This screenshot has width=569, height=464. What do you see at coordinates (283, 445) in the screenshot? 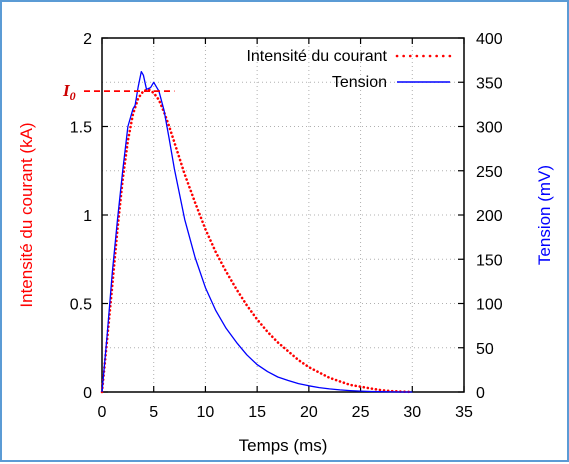
I see `x-axis-title: Temps (ms)` at bounding box center [283, 445].